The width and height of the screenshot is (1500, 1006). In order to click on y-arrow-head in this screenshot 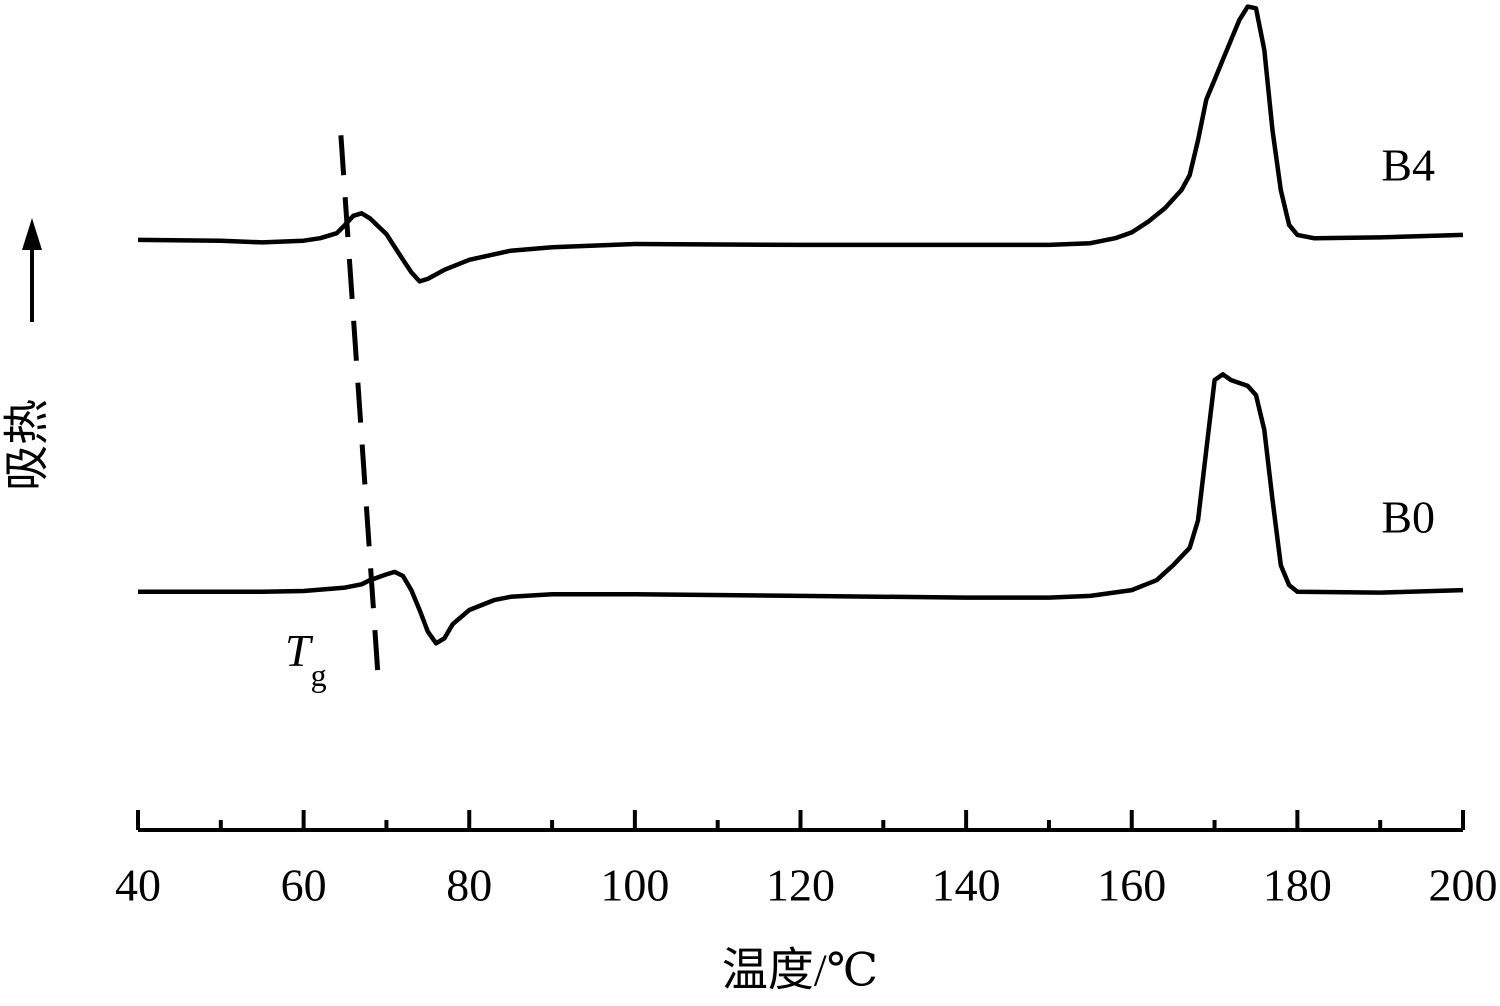, I will do `click(32, 234)`.